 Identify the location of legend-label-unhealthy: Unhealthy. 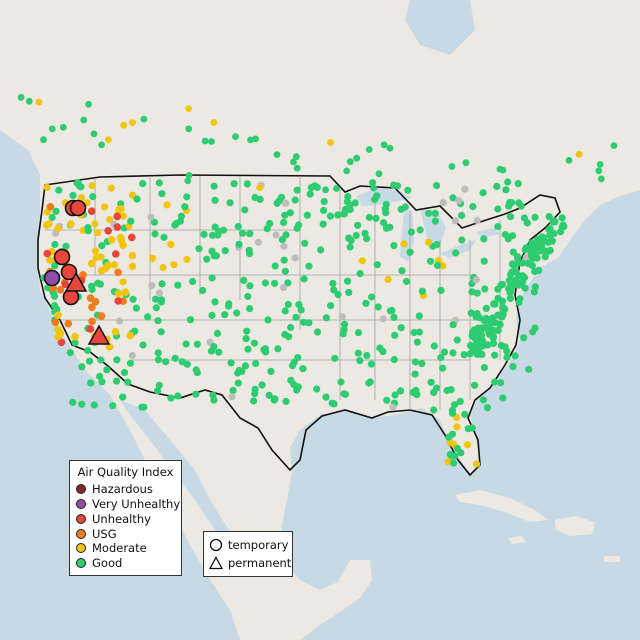
(121, 519).